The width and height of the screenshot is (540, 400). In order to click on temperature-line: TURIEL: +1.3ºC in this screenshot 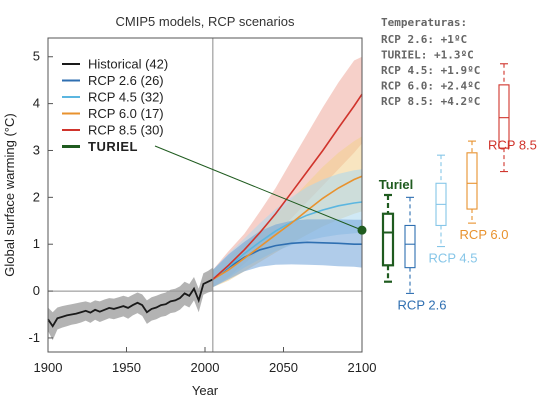, I will do `click(427, 55)`.